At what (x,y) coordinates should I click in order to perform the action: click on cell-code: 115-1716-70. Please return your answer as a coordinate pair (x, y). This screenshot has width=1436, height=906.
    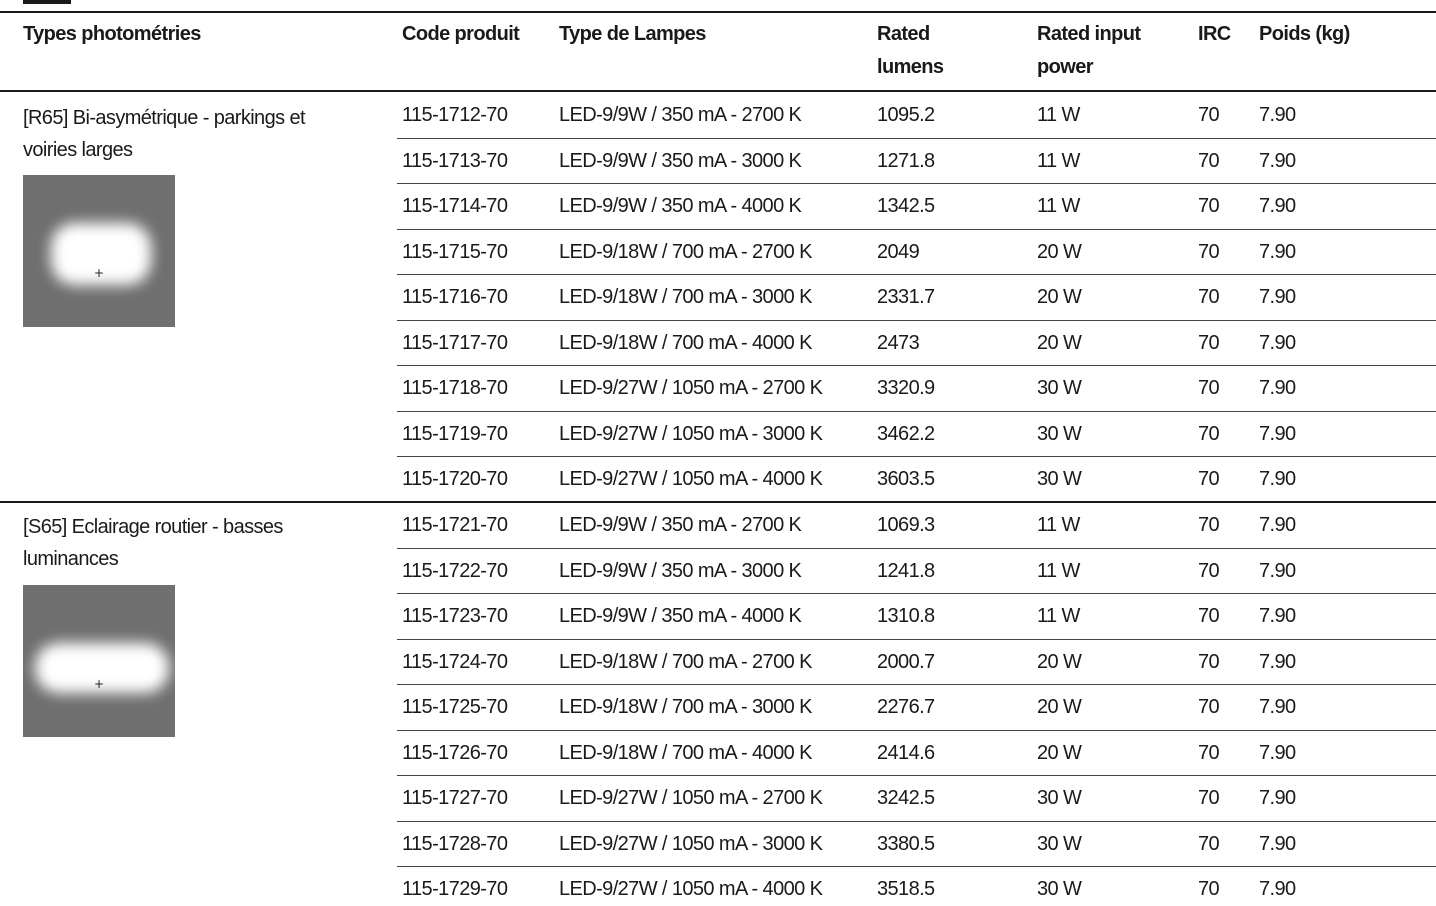
    Looking at the image, I should click on (455, 297).